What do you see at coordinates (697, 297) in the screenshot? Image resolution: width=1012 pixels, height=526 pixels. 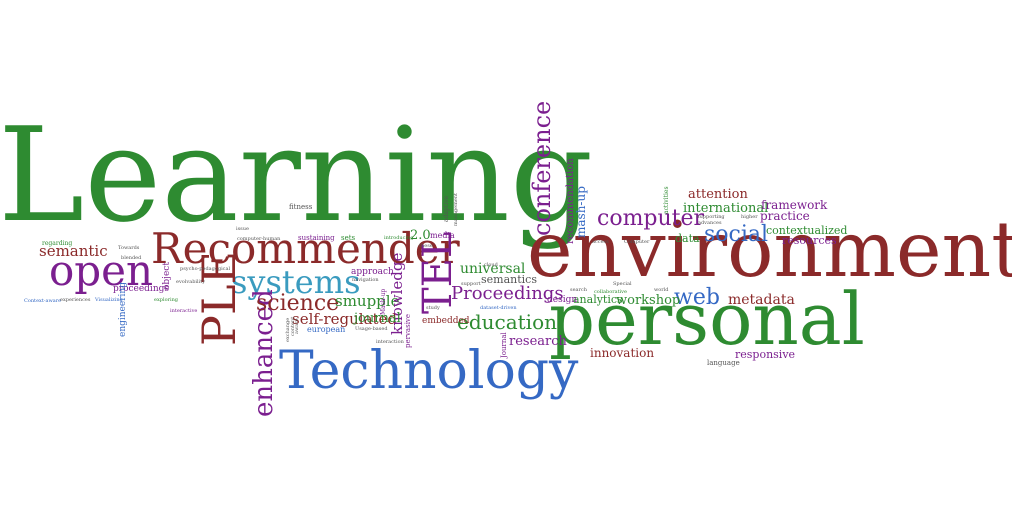 I see `word-web: web` at bounding box center [697, 297].